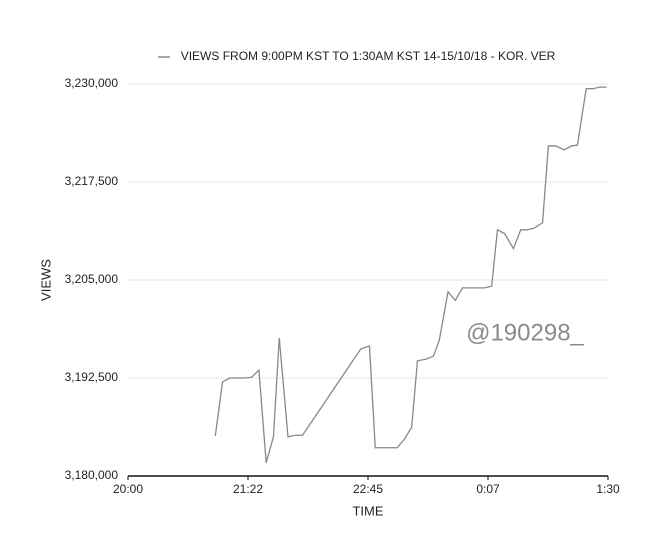 The height and width of the screenshot is (546, 672). What do you see at coordinates (45, 280) in the screenshot?
I see `y-axis-label: VIEWS` at bounding box center [45, 280].